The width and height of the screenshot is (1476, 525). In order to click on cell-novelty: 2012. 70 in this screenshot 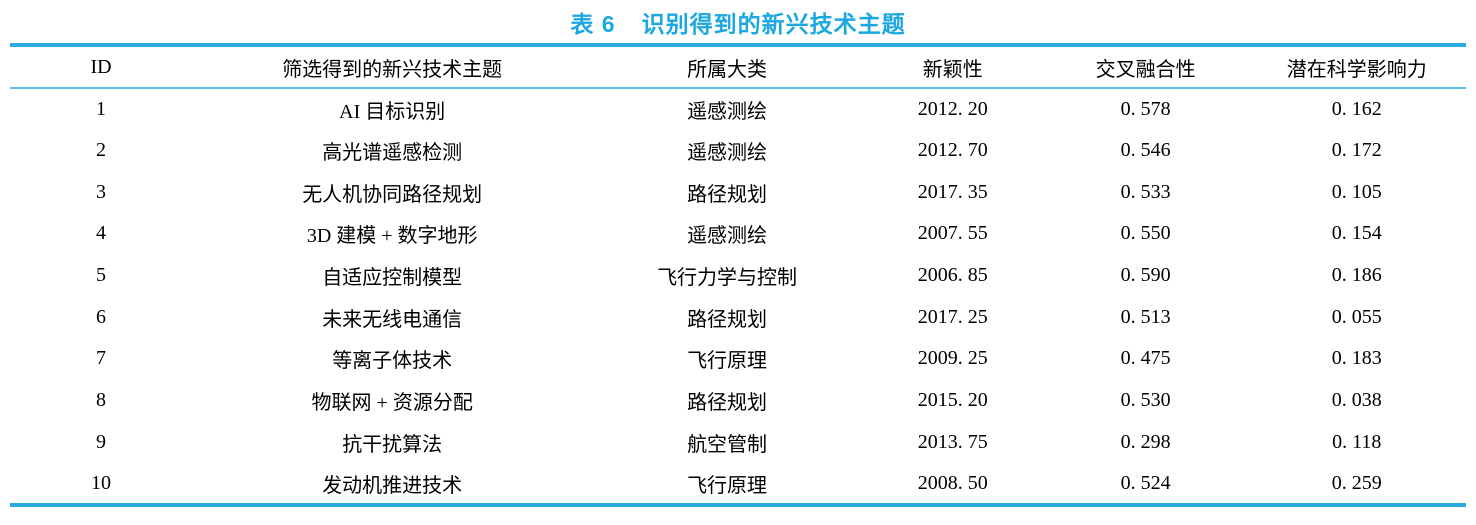, I will do `click(952, 150)`.